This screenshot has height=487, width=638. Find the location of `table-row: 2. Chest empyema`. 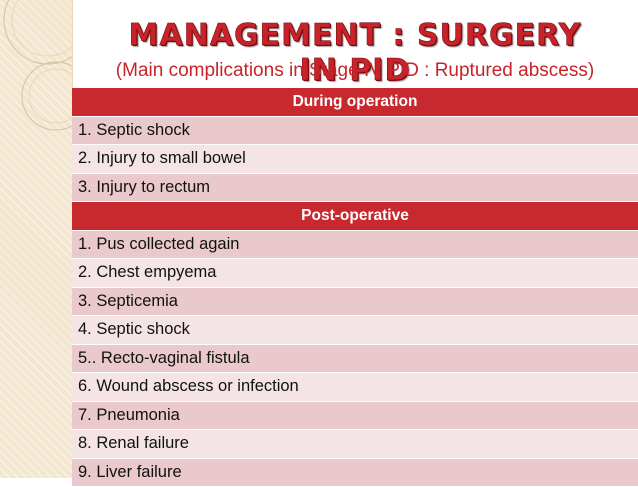

table-row: 2. Chest empyema is located at coordinates (355, 273).